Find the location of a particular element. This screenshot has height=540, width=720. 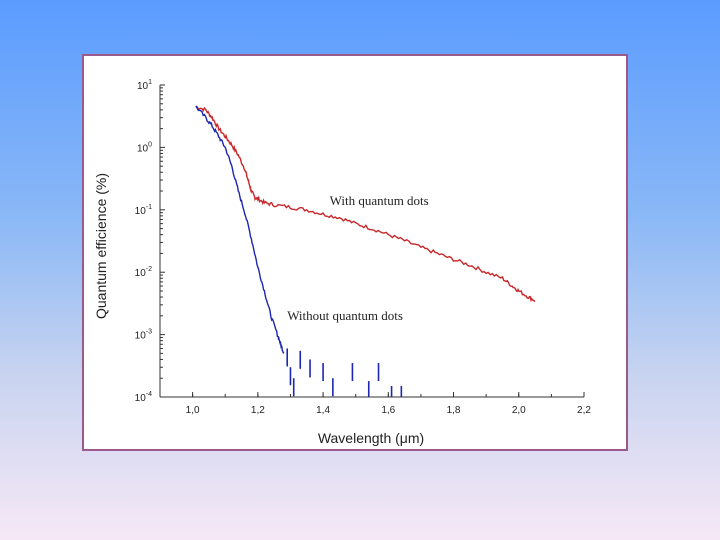

x-tick-label: 2,2 is located at coordinates (584, 410).